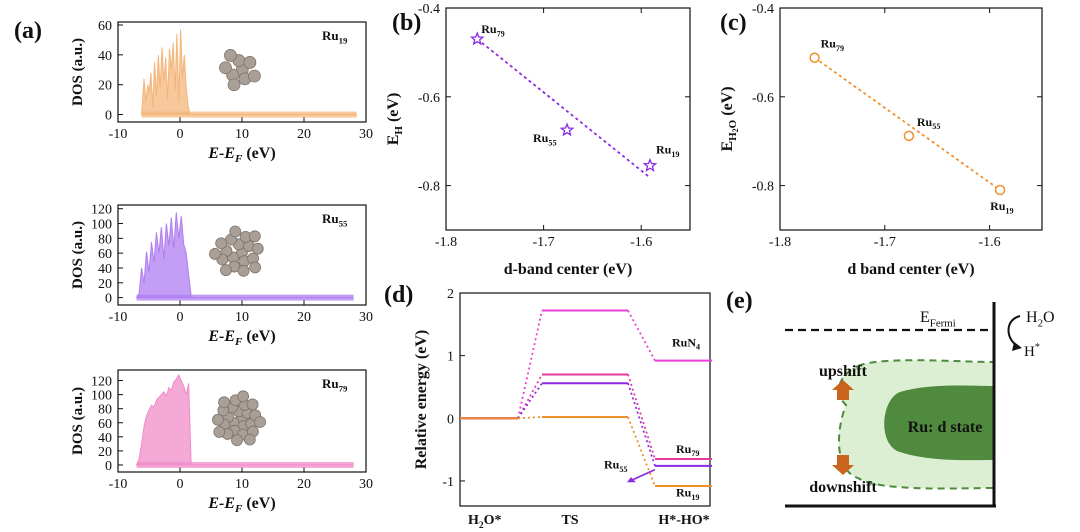  I want to click on energy-ytick-label: -1, so click(448, 482).